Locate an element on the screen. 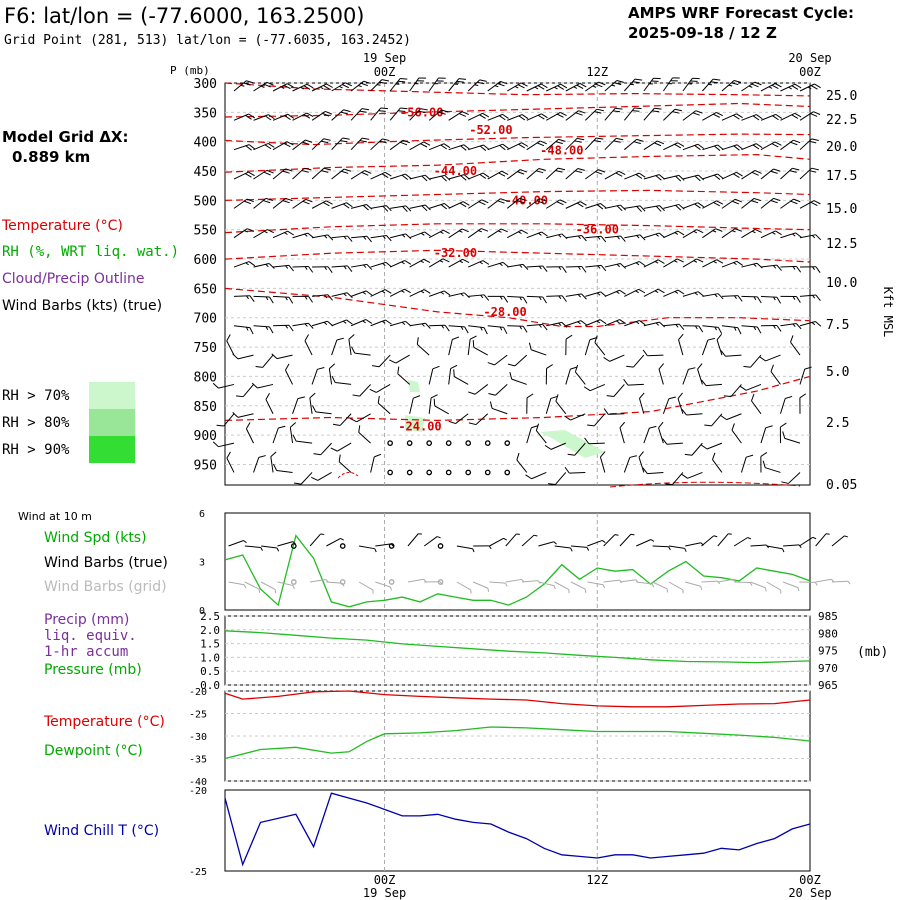 Image resolution: width=900 pixels, height=900 pixels. wind-speed-line is located at coordinates (517, 571).